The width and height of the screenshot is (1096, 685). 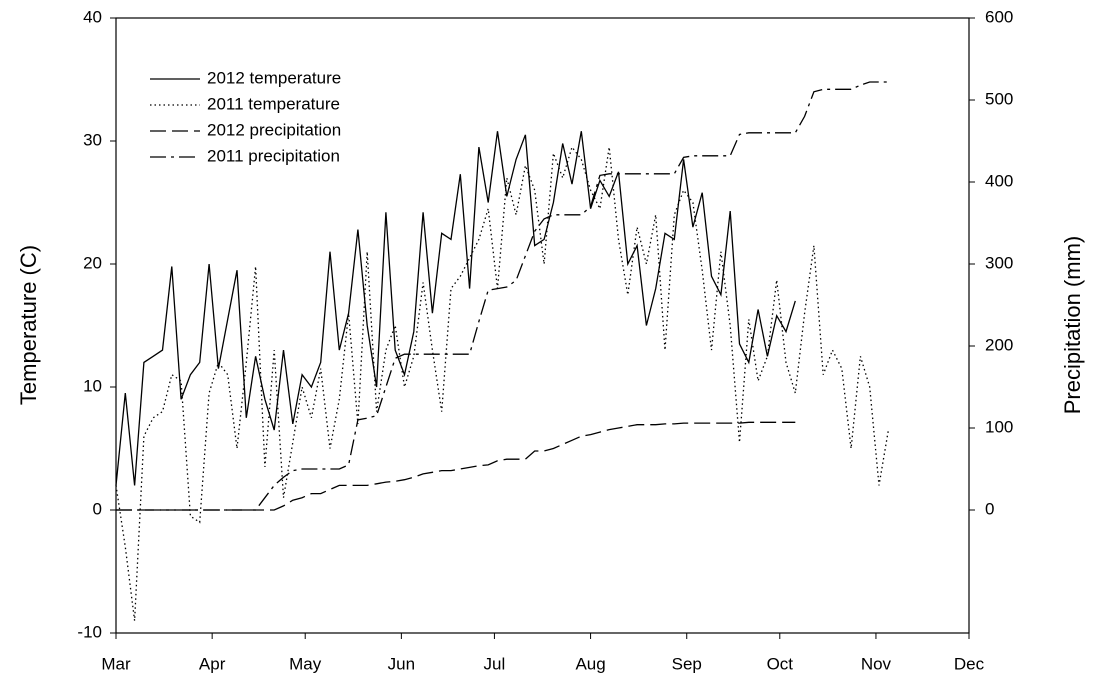 What do you see at coordinates (999, 98) in the screenshot?
I see `y2-tick-label: 500` at bounding box center [999, 98].